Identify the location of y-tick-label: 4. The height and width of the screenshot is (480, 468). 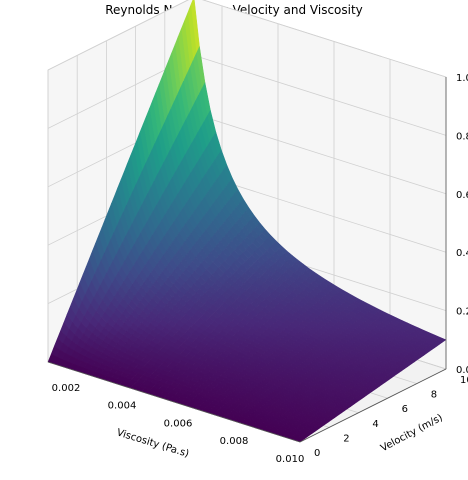
(375, 424).